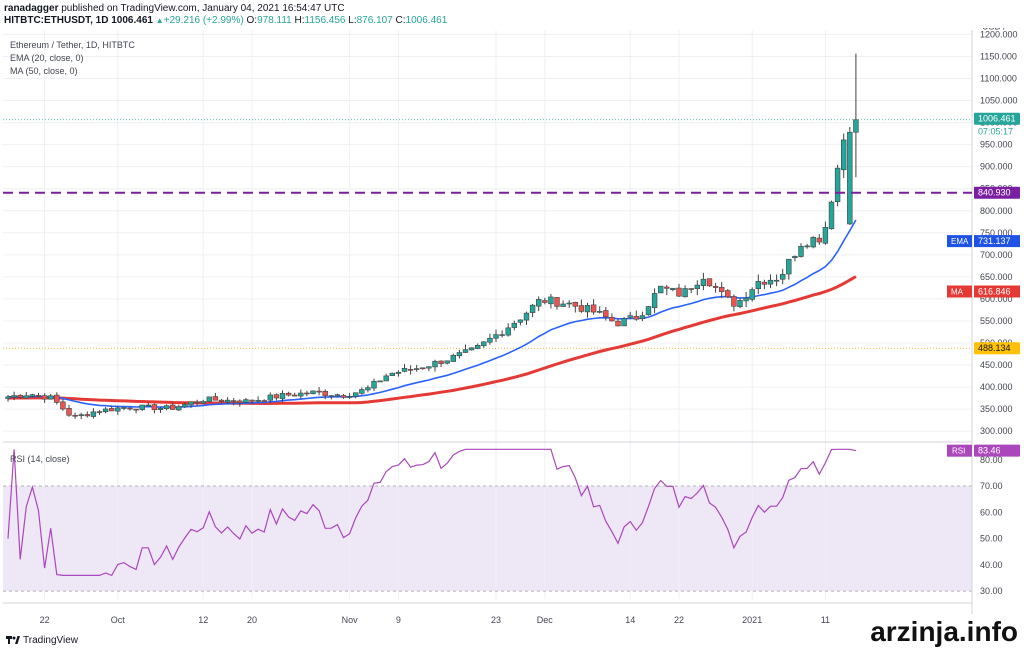 Image resolution: width=1024 pixels, height=651 pixels. Describe the element at coordinates (996, 321) in the screenshot. I see `price-tick-label: 550.000` at that location.